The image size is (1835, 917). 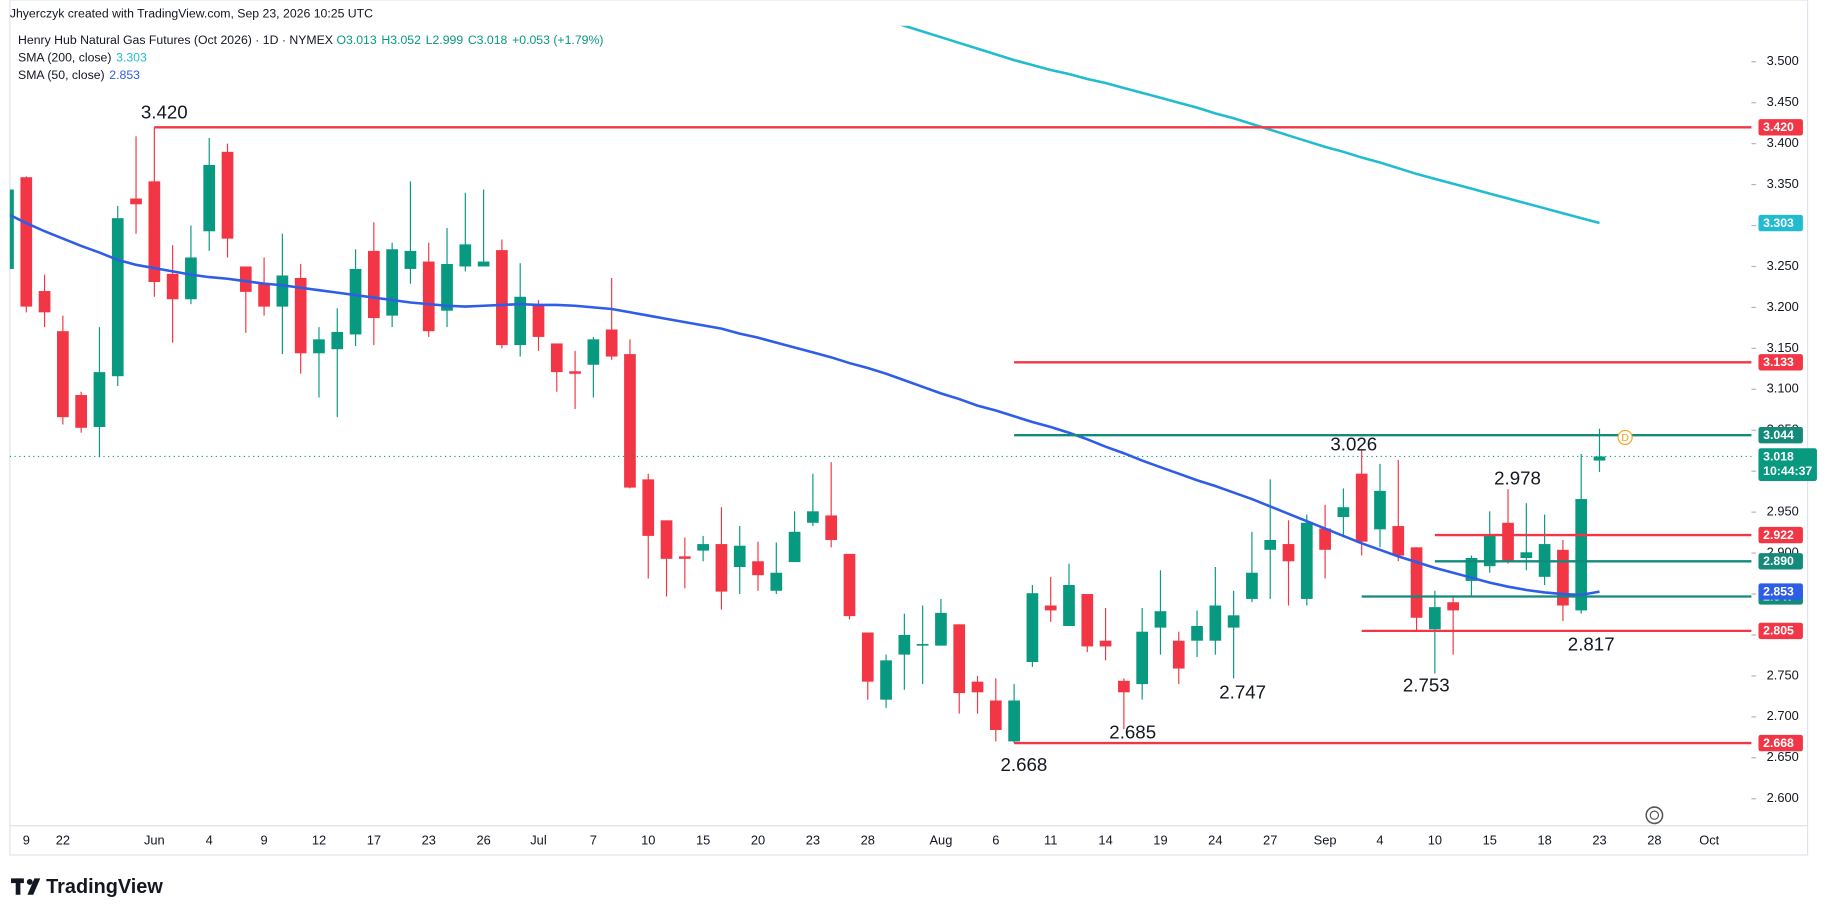 I want to click on x-tick-label: 27, so click(x=1270, y=839).